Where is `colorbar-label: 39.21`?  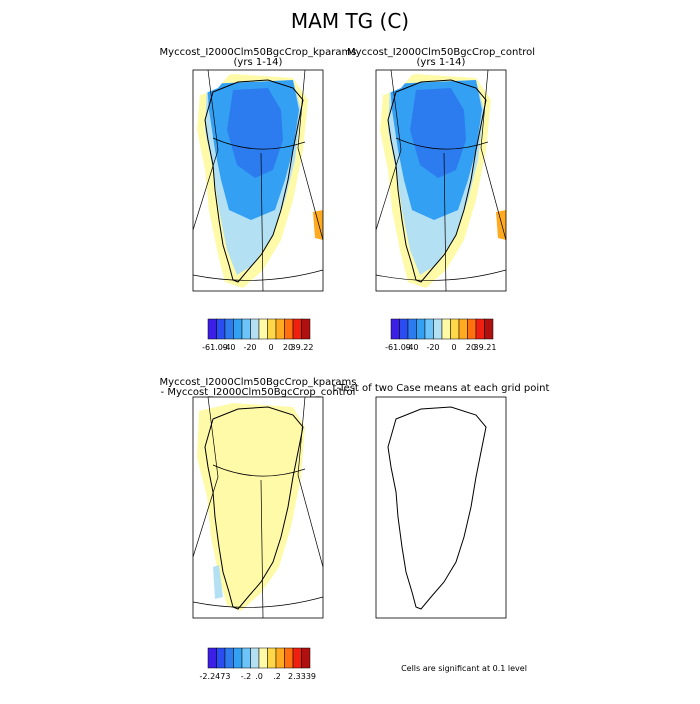
colorbar-label: 39.21 is located at coordinates (485, 347).